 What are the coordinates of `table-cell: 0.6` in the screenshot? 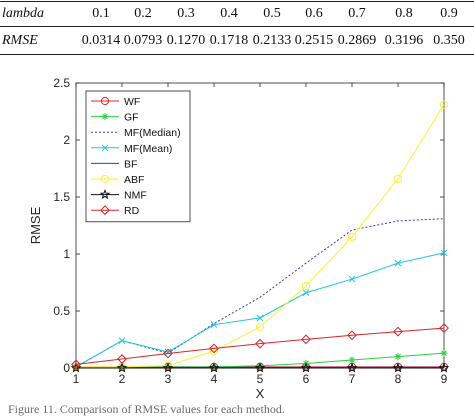 It's located at (314, 13).